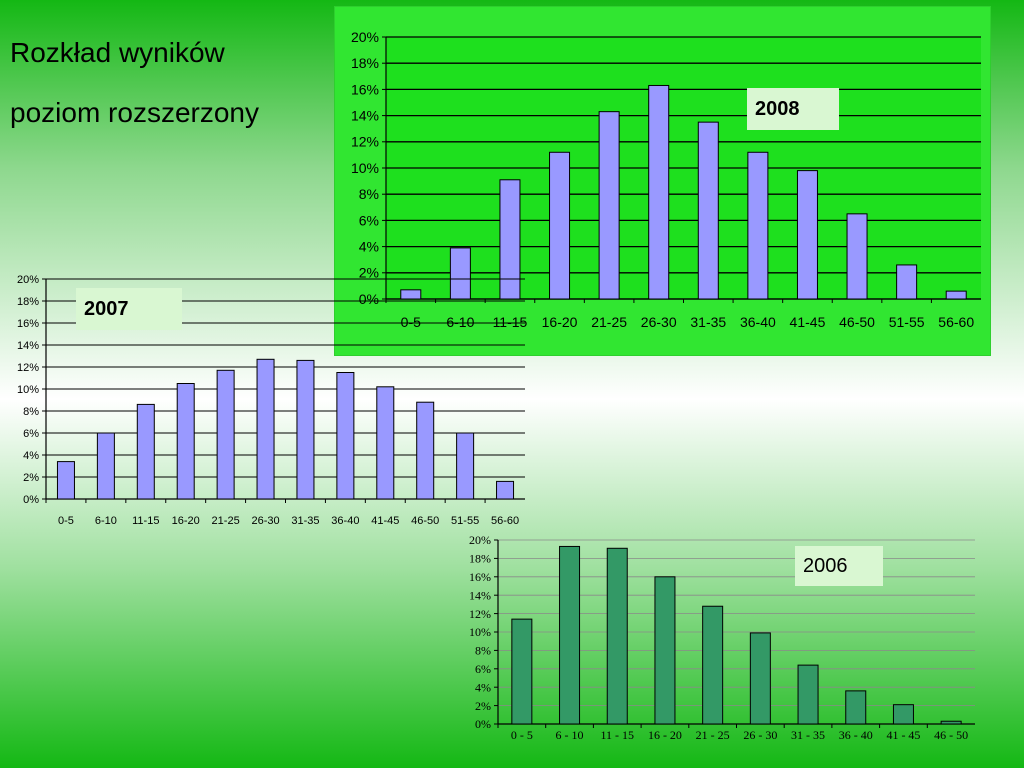  Describe the element at coordinates (570, 735) in the screenshot. I see `x-tick-label: 6 - 10` at that location.